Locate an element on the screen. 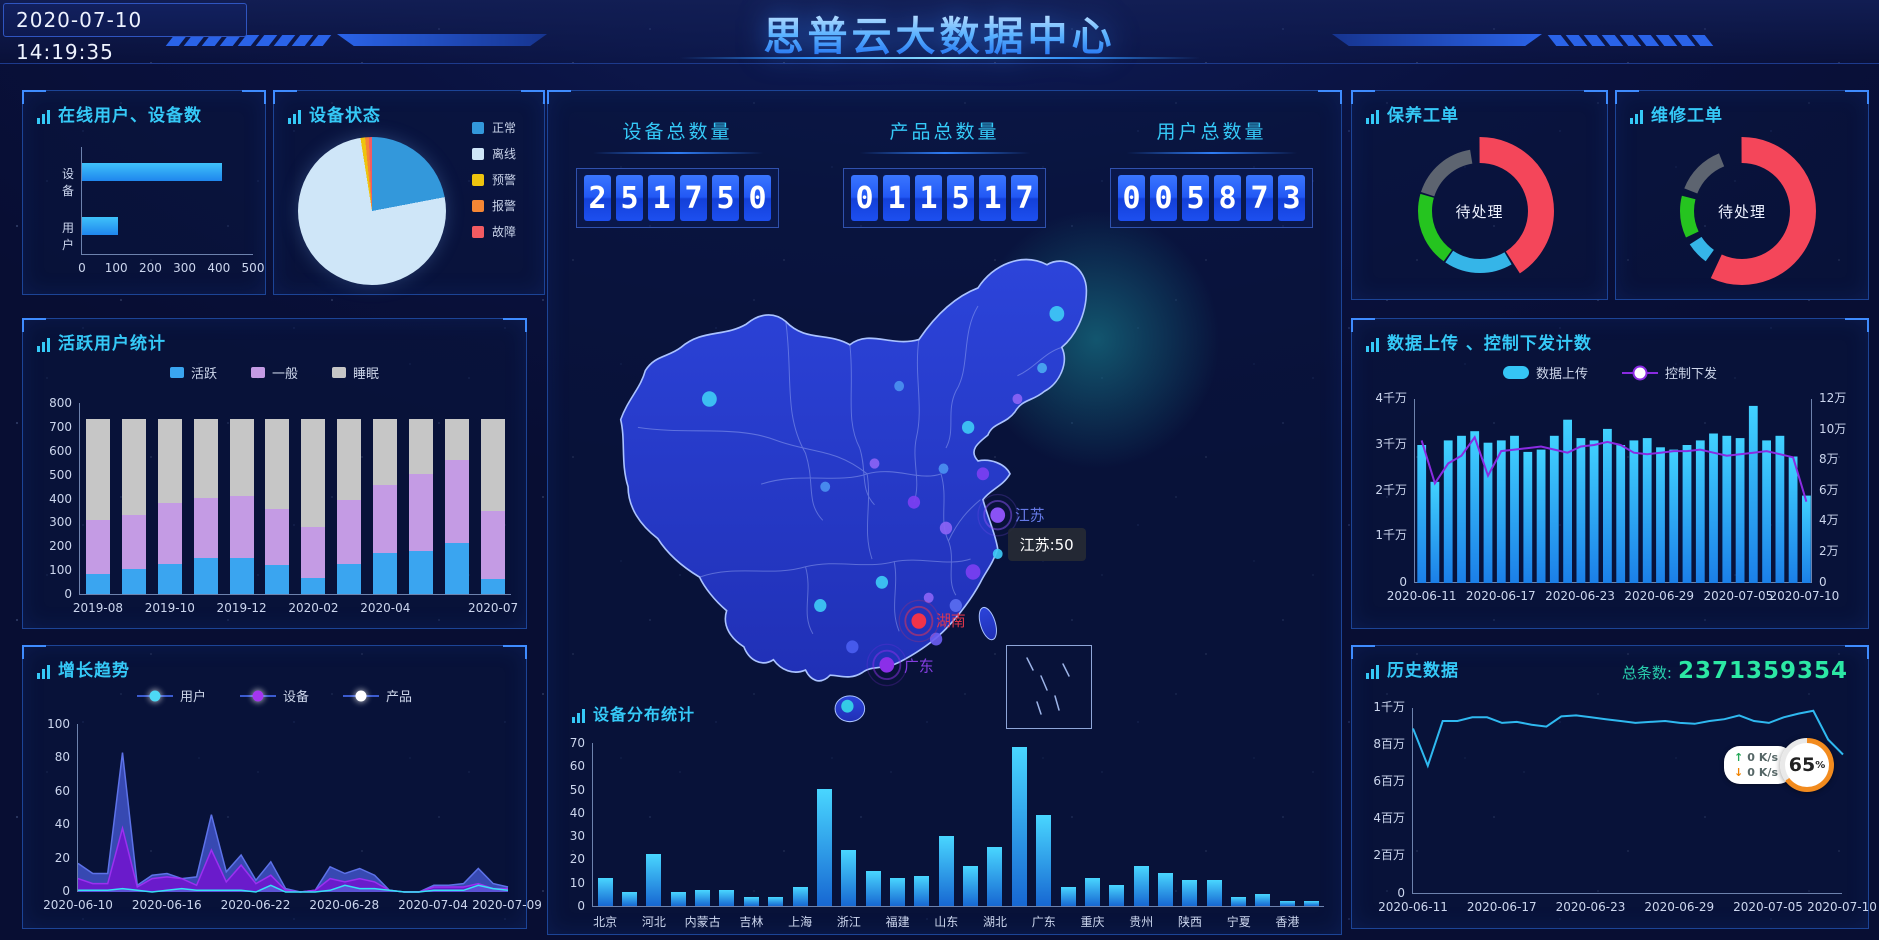 Image resolution: width=1879 pixels, height=940 pixels. percent-gauge: 65% is located at coordinates (1807, 765).